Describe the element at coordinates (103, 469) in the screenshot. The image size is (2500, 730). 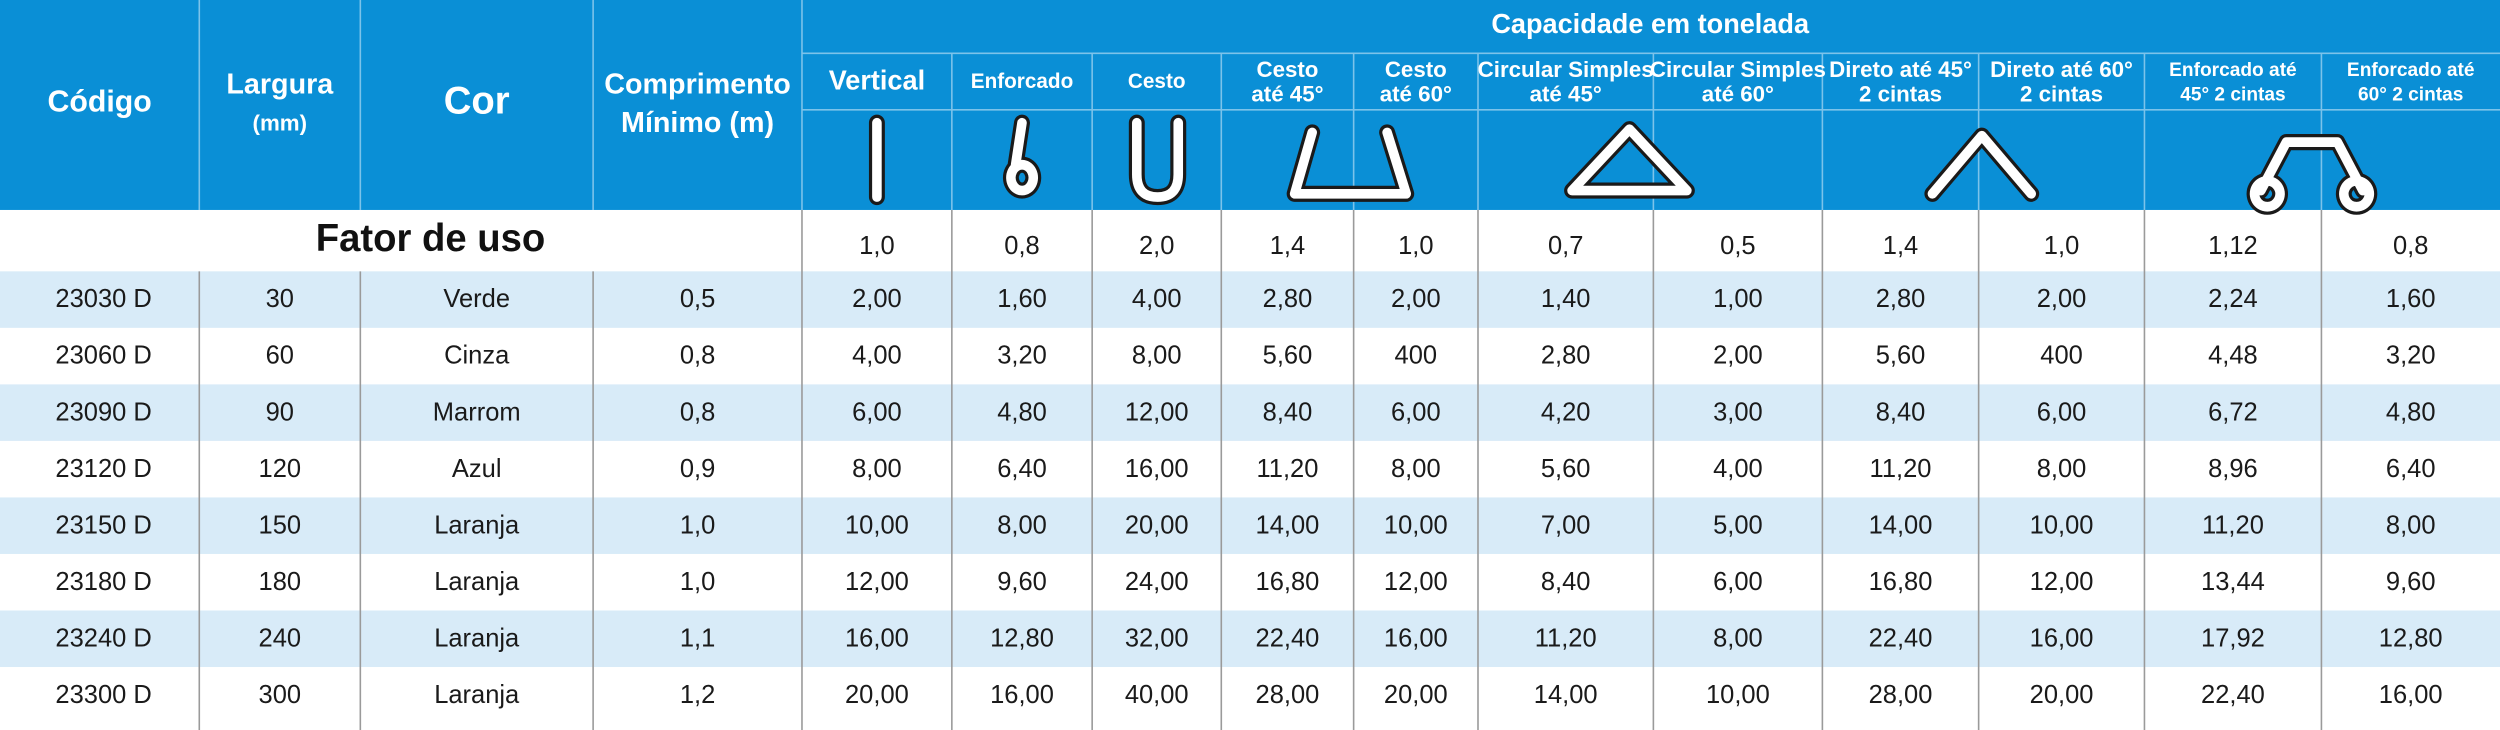
I see `cell: 23120 D` at that location.